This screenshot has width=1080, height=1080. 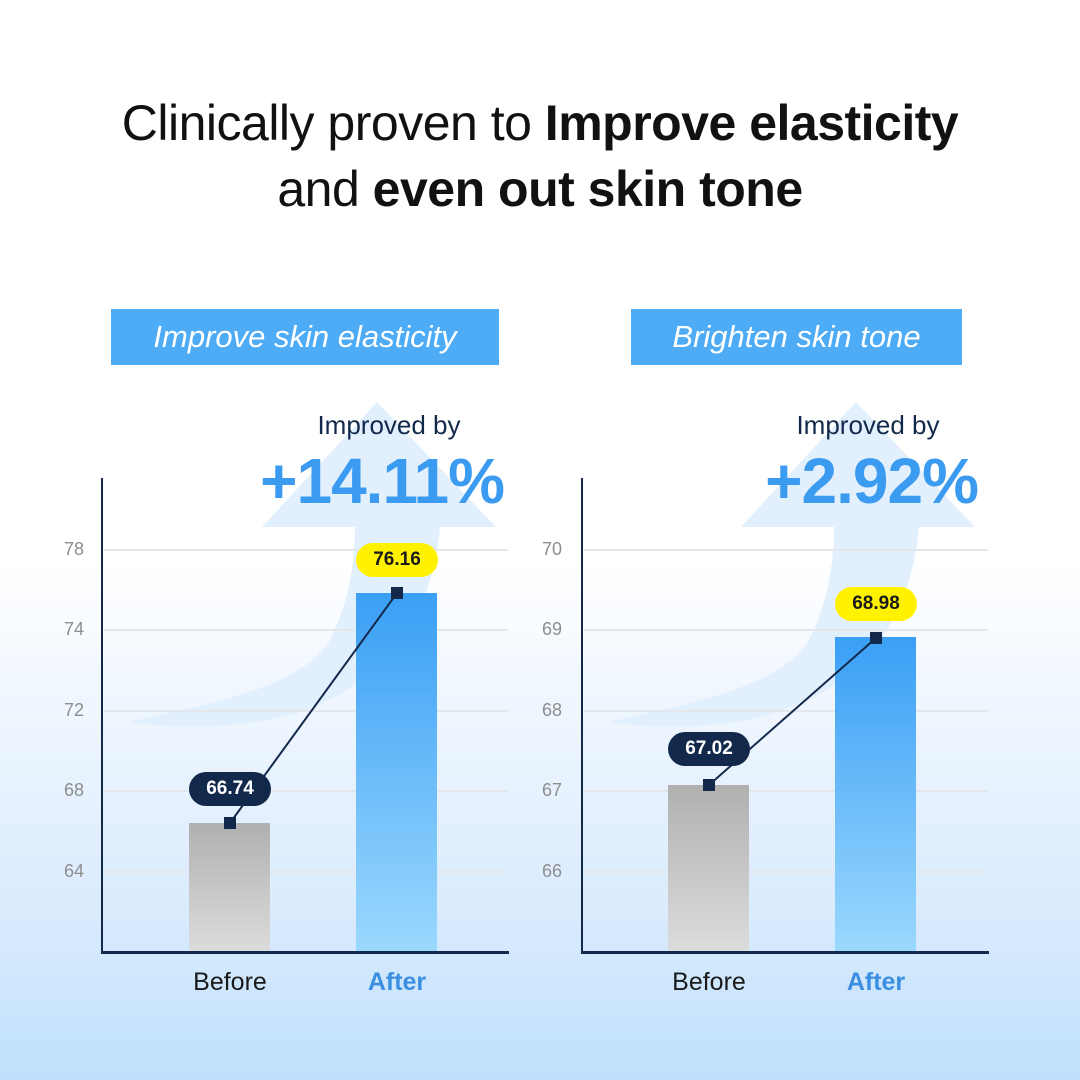 What do you see at coordinates (552, 549) in the screenshot?
I see `y-tick-label: 70` at bounding box center [552, 549].